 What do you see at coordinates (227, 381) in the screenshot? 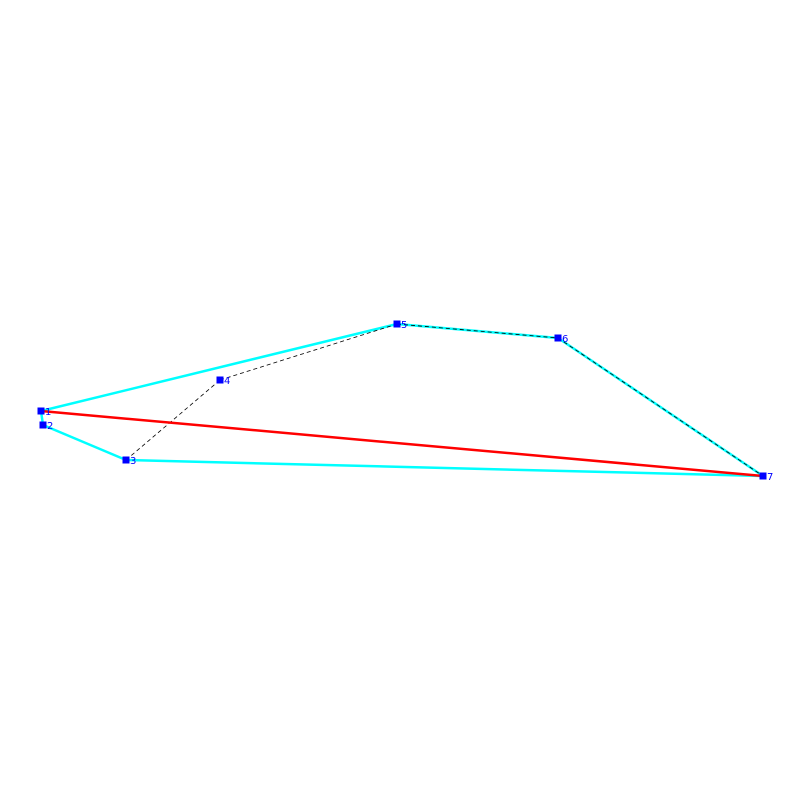
I see `point-label-4: 4` at bounding box center [227, 381].